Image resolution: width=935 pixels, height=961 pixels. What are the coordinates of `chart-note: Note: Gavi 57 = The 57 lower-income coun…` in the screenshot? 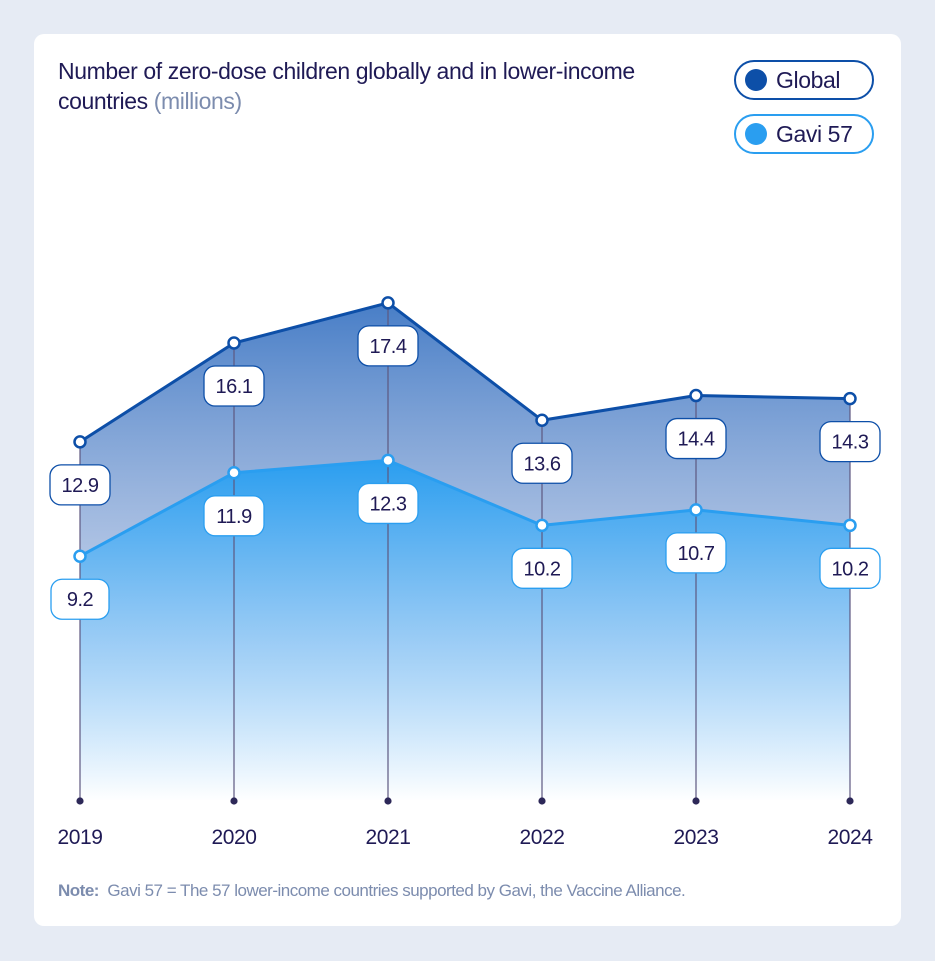 It's located at (372, 891).